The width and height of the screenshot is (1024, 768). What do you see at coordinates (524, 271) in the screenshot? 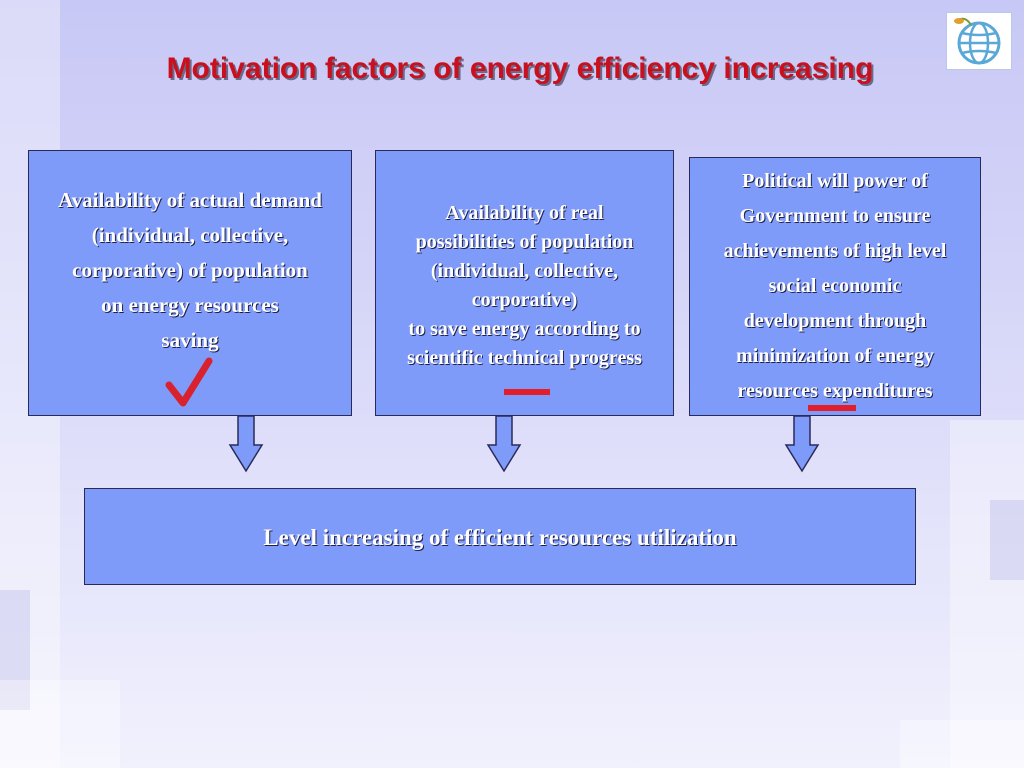
I see `possibilities-line: (individual, collective,` at bounding box center [524, 271].